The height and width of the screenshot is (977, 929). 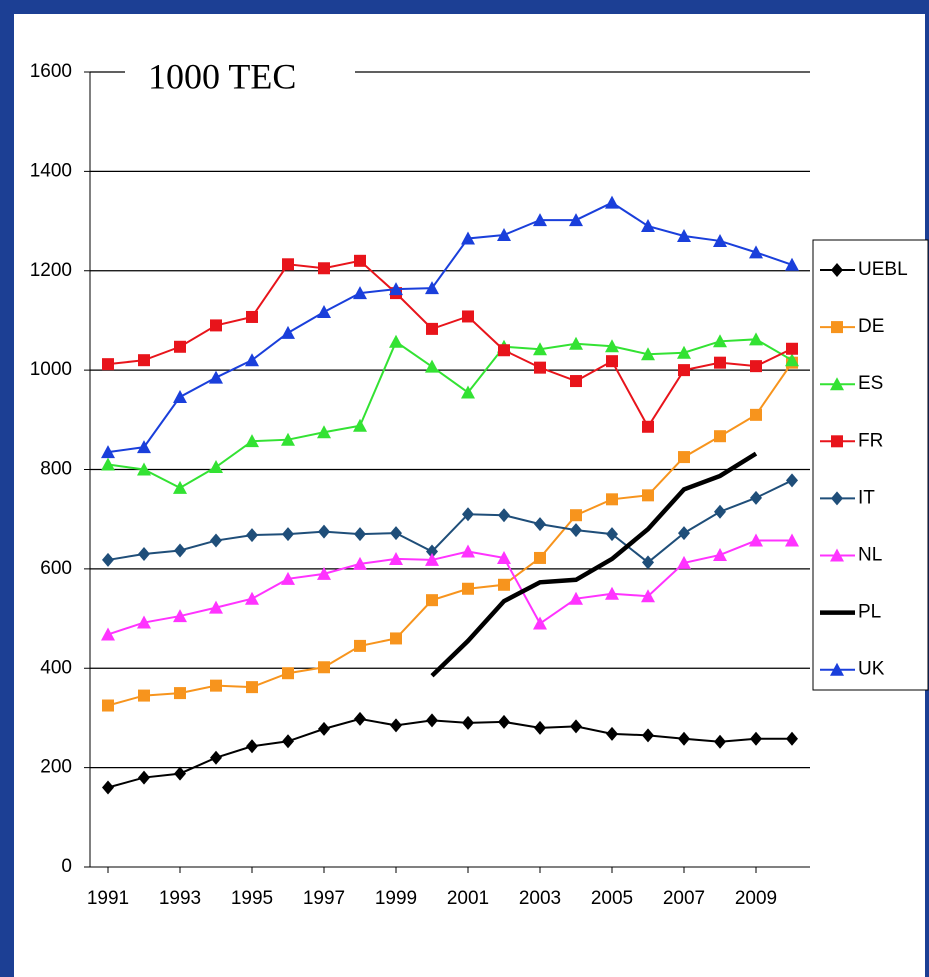 I want to click on x-tick-label: 2001, so click(x=468, y=898).